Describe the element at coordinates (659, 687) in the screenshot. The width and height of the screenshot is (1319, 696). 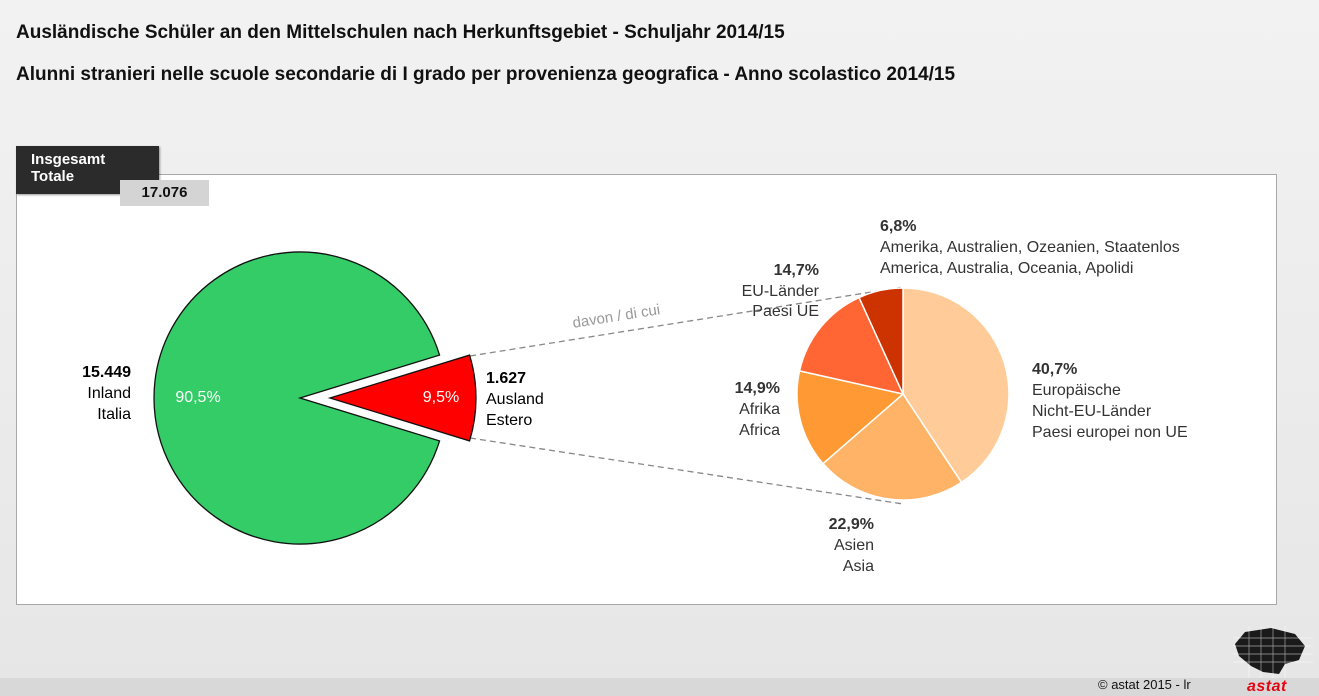
I see `footer-bar` at that location.